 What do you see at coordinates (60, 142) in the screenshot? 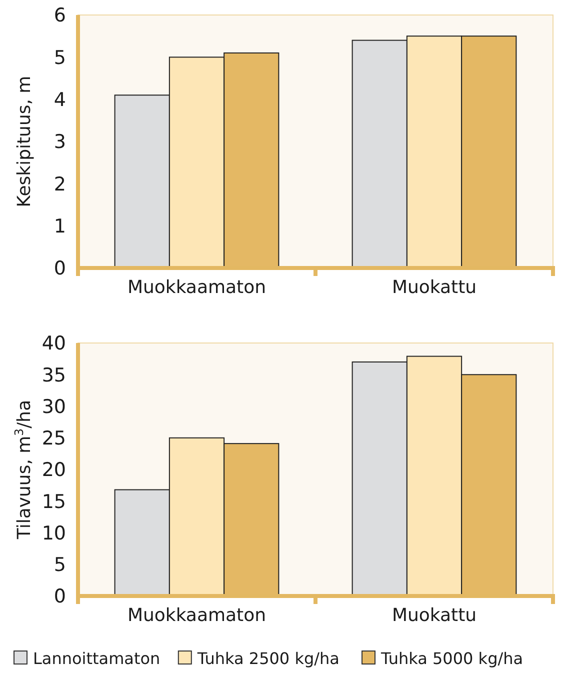
I see `y-tick-label: 3` at bounding box center [60, 142].